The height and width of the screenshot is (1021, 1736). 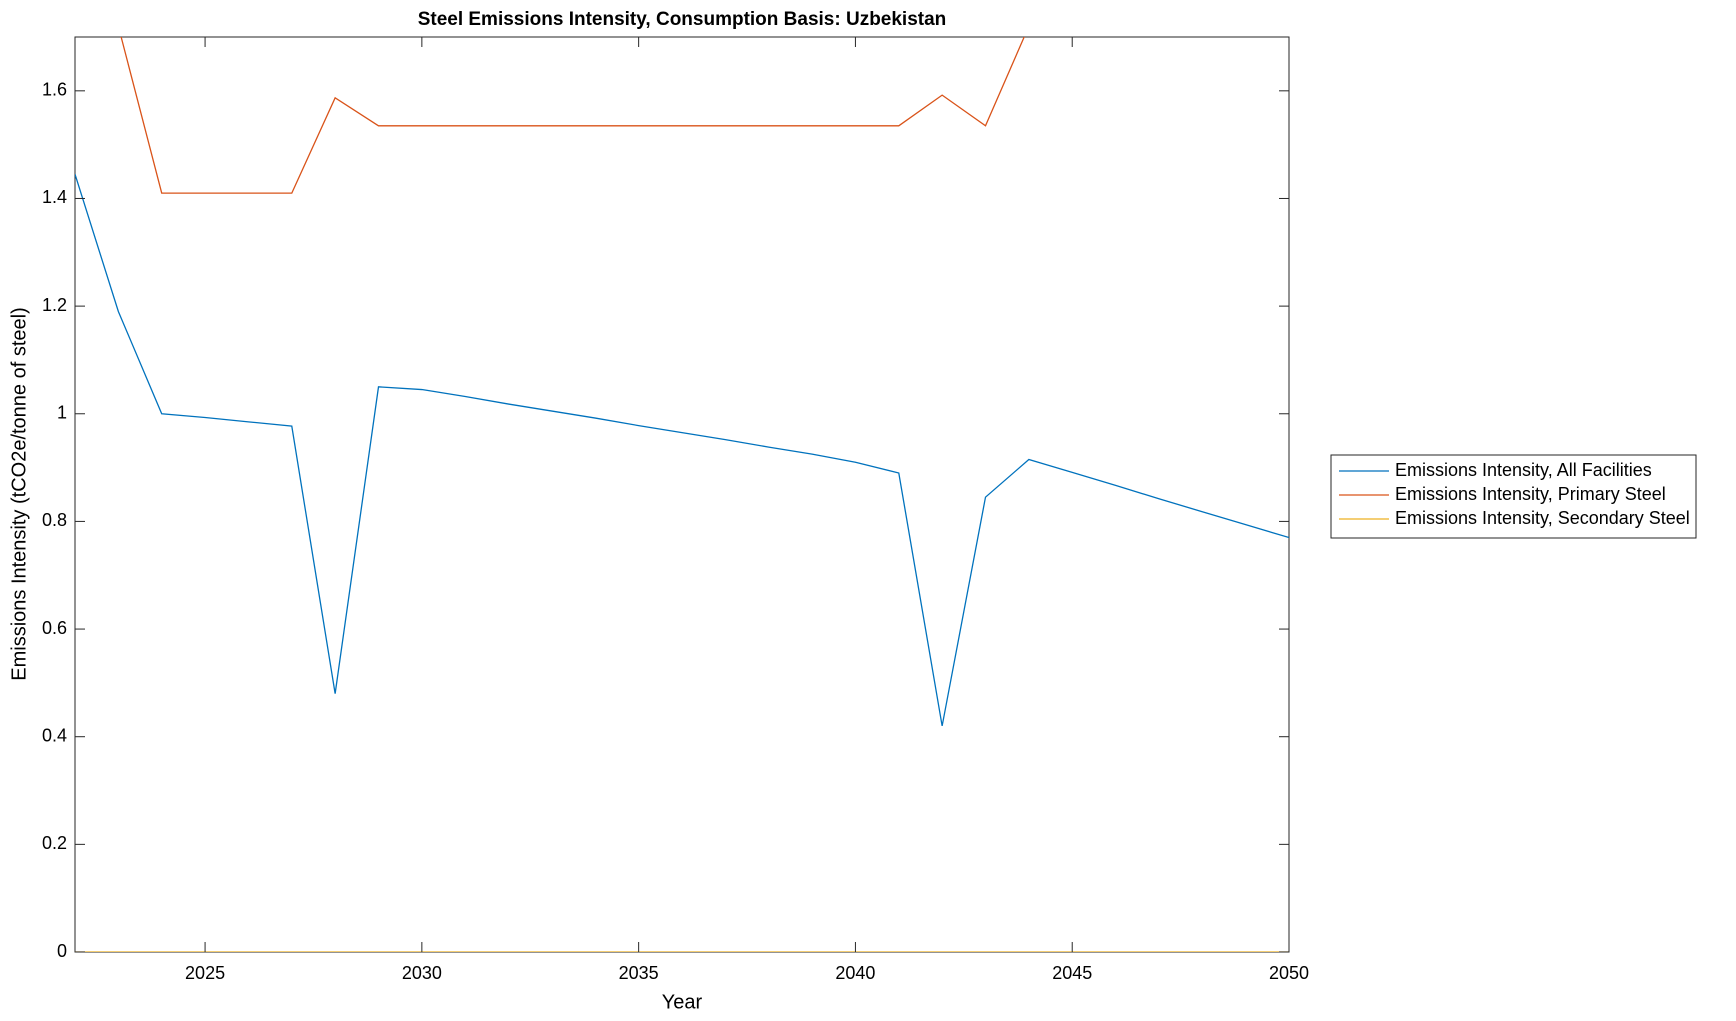 I want to click on x-tick-label: 2030, so click(x=422, y=973).